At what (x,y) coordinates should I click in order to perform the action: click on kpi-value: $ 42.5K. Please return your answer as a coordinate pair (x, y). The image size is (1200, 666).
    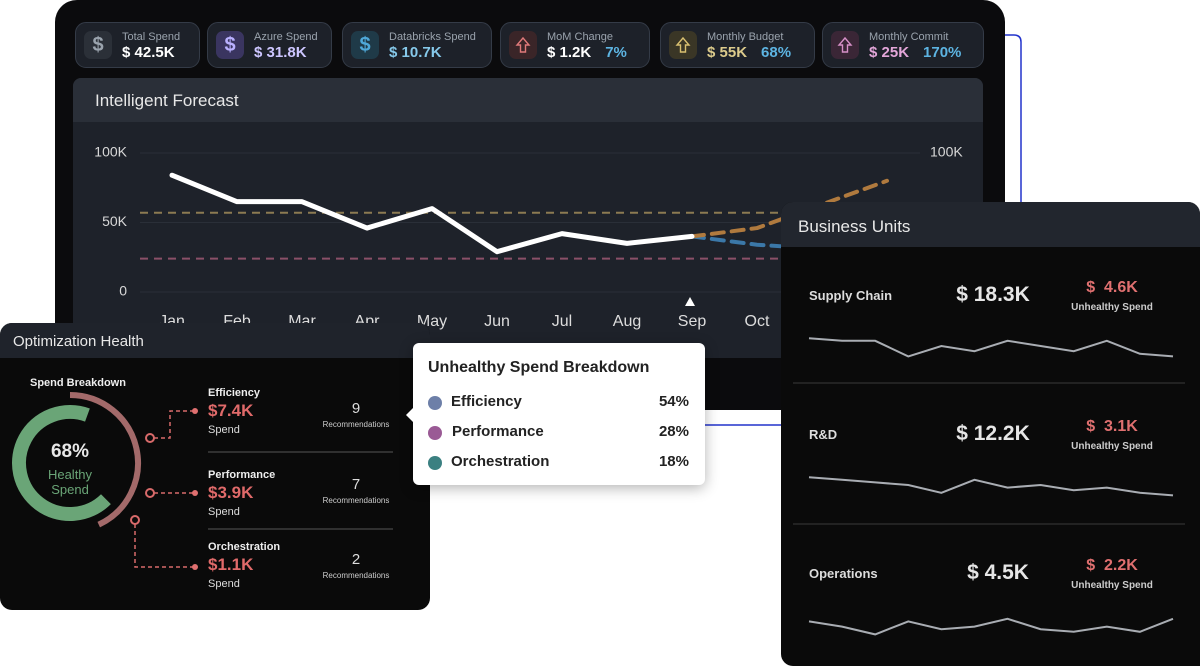
    Looking at the image, I should click on (148, 52).